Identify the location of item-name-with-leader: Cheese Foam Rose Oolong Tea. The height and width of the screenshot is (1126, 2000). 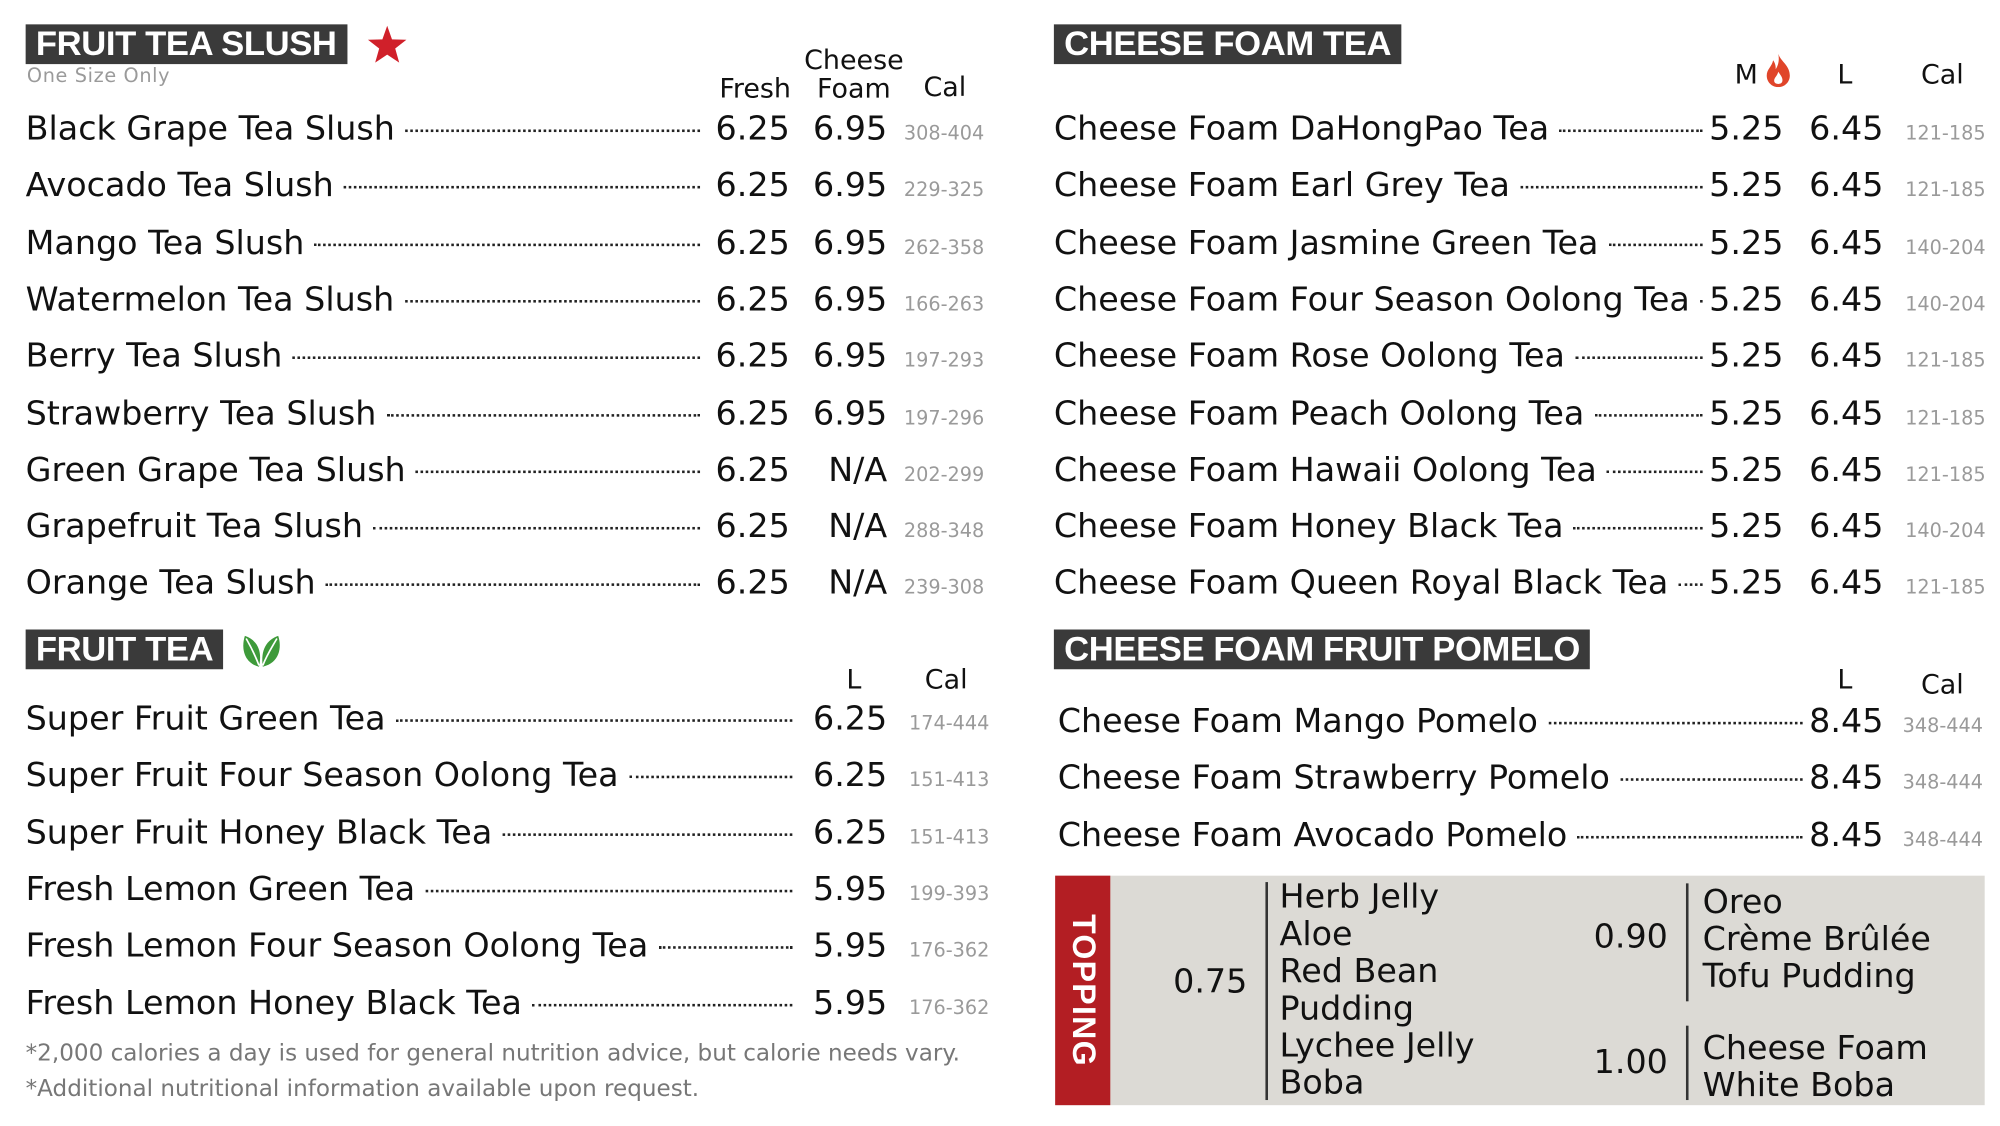
(1381, 357).